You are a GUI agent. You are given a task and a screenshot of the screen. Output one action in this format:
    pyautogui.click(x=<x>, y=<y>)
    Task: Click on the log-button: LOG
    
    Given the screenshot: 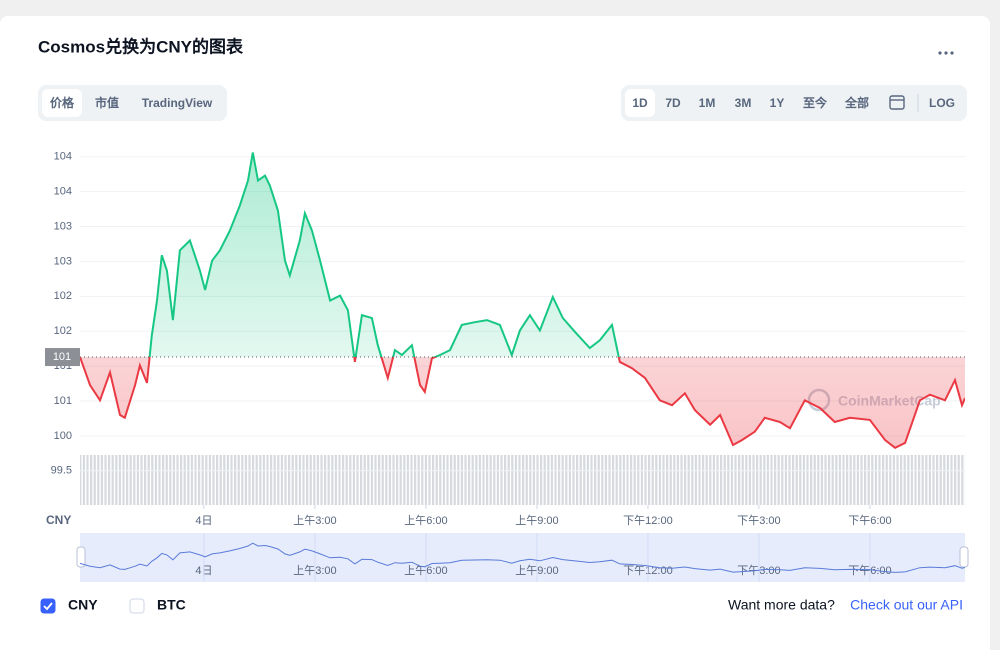 What is the action you would take?
    pyautogui.click(x=942, y=103)
    